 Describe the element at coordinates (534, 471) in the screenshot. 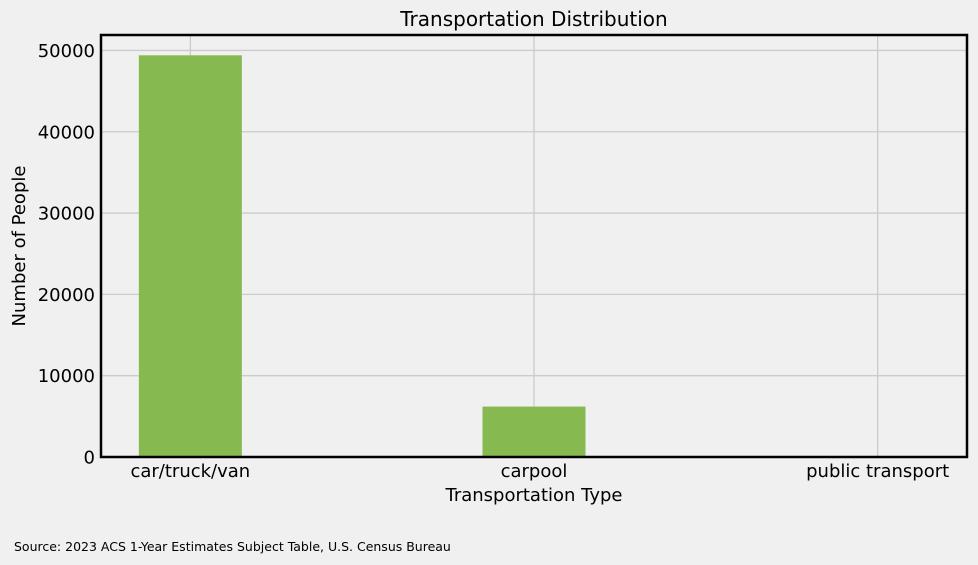

I see `x-tick-label: carpool` at that location.